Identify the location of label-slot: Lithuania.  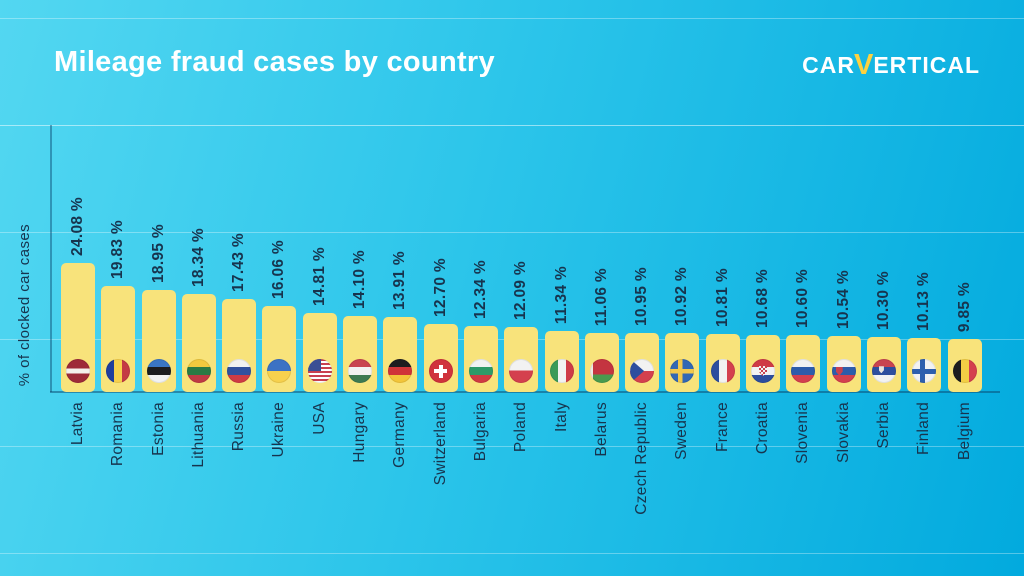
(199, 430).